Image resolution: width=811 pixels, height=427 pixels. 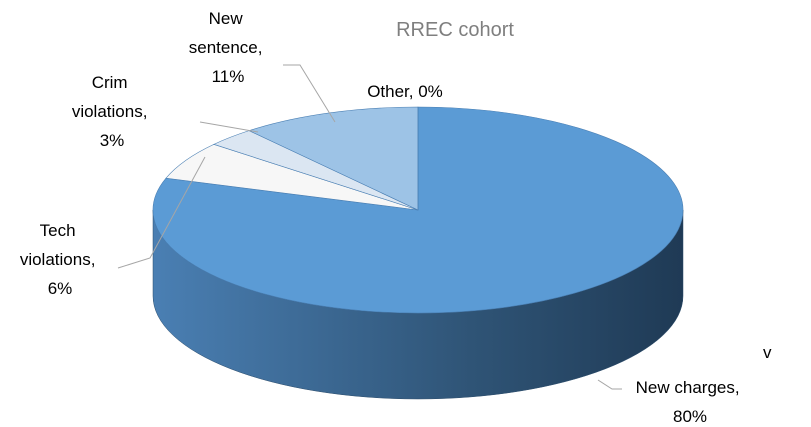 What do you see at coordinates (112, 140) in the screenshot?
I see `data-label-line: 3%` at bounding box center [112, 140].